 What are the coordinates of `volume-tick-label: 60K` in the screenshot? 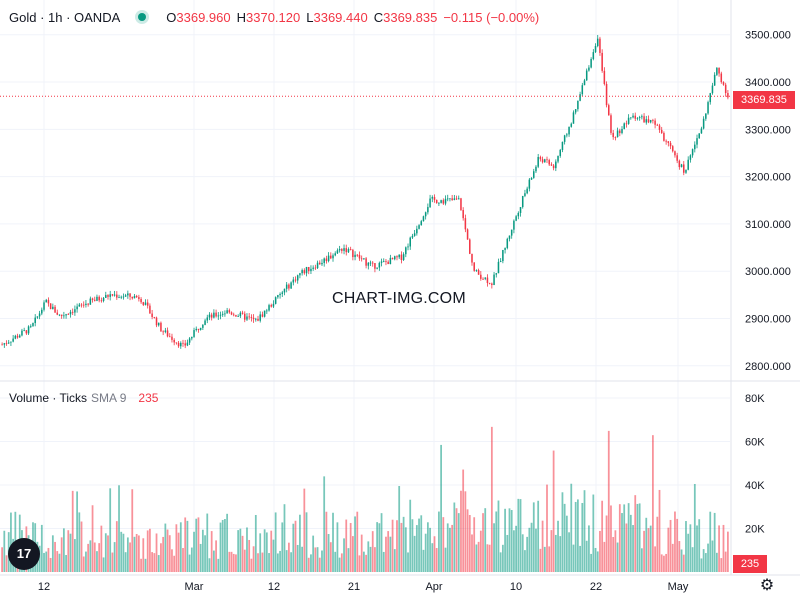 It's located at (755, 443).